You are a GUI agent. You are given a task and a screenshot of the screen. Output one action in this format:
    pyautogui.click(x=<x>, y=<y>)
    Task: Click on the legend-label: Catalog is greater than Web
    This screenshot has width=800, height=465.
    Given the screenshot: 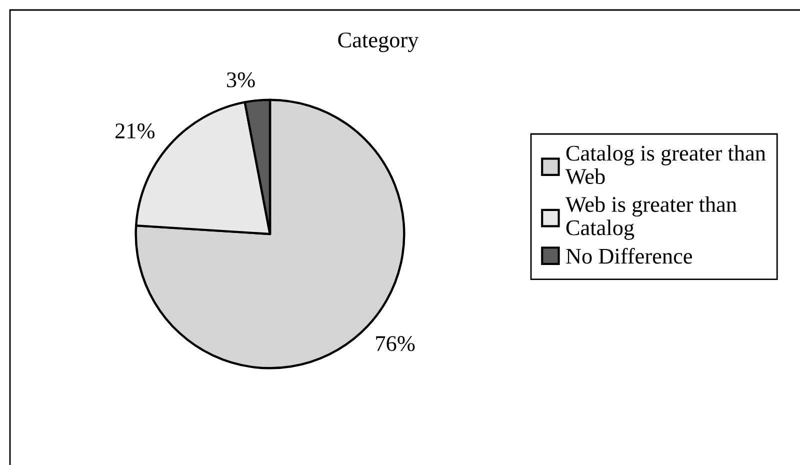 What is the action you would take?
    pyautogui.click(x=665, y=164)
    